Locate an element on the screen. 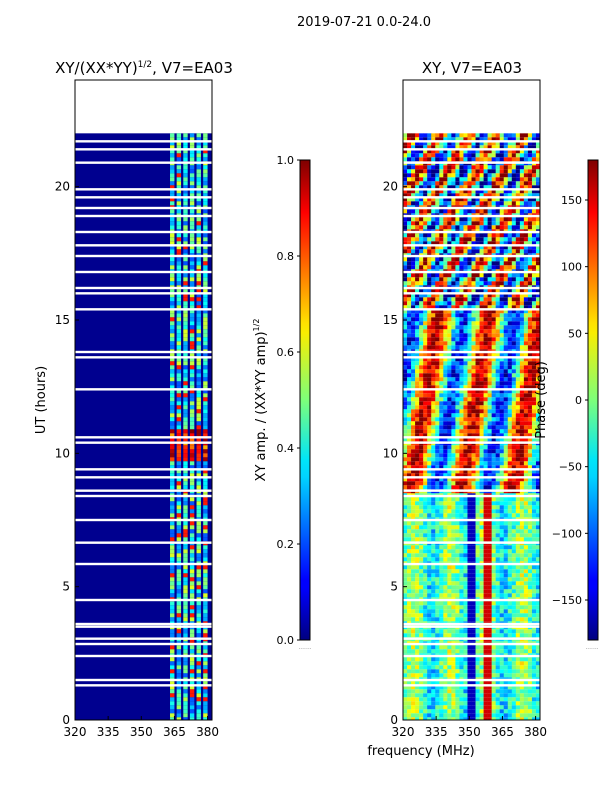 This screenshot has width=600, height=800. amplitude-title-exponent: 1/2 is located at coordinates (145, 65).